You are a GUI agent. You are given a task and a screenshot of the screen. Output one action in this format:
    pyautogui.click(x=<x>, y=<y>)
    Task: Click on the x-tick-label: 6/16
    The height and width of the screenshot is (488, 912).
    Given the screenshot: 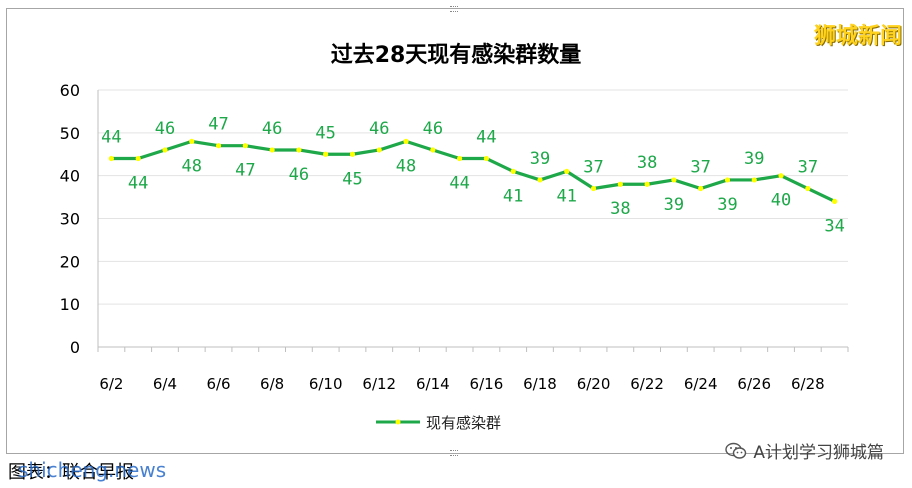 What is the action you would take?
    pyautogui.click(x=487, y=384)
    